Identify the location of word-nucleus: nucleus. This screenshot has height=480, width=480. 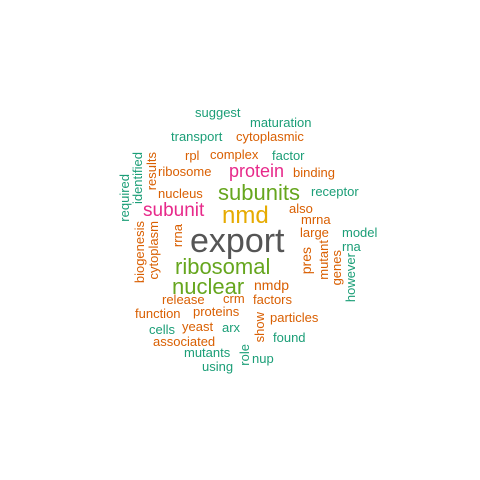
(180, 193).